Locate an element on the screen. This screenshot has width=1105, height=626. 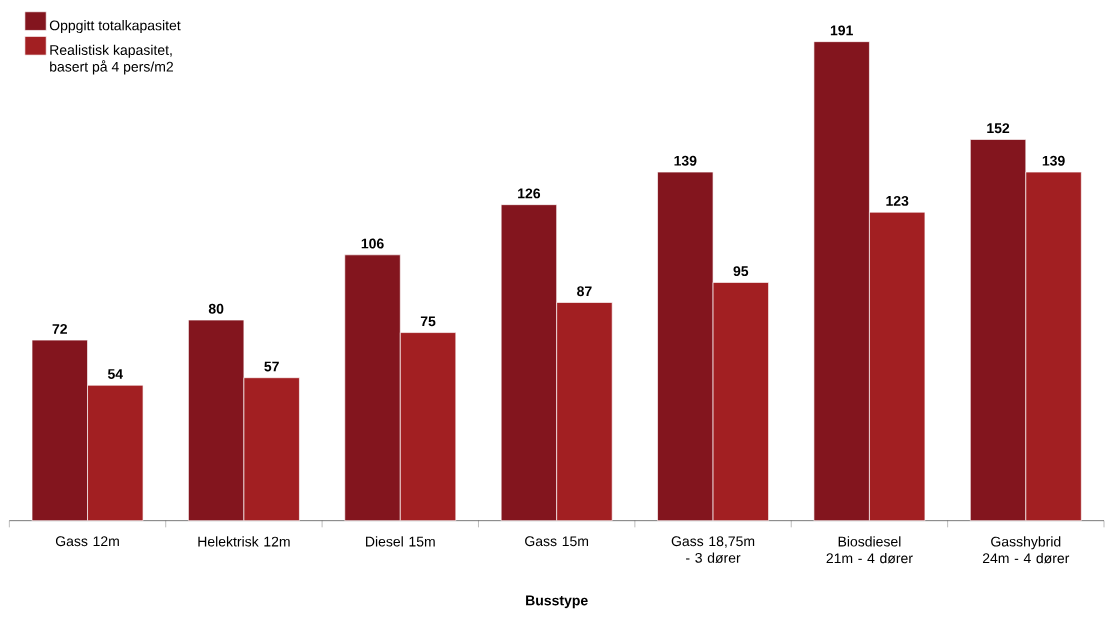
x-tick-label: Biosdiesel 21m - 4 dører is located at coordinates (869, 550).